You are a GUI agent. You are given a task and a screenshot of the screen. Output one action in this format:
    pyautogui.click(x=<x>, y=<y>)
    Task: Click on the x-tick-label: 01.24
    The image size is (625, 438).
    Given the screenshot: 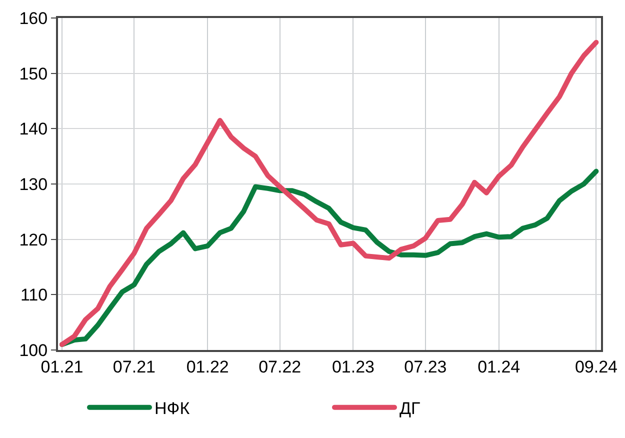 What is the action you would take?
    pyautogui.click(x=499, y=366)
    